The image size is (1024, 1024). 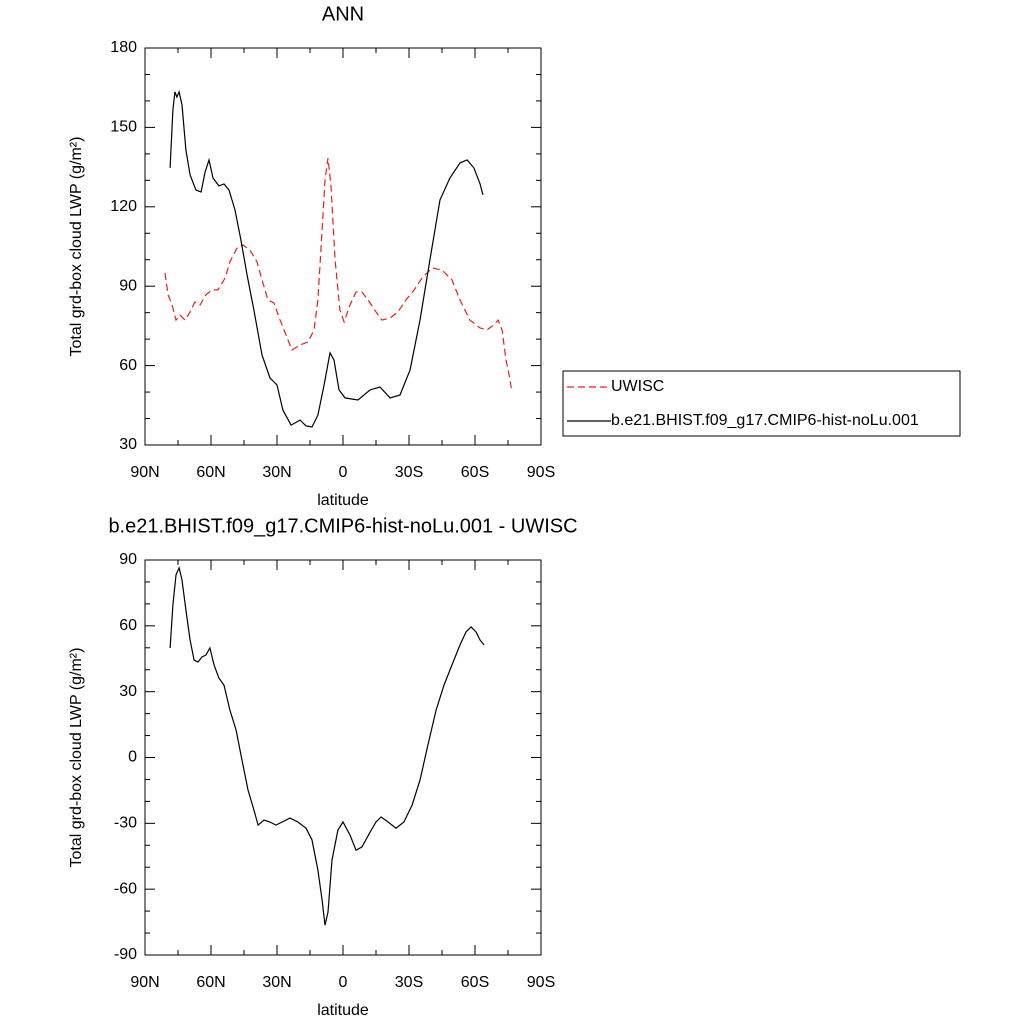 What do you see at coordinates (343, 14) in the screenshot?
I see `chart-title: ANN` at bounding box center [343, 14].